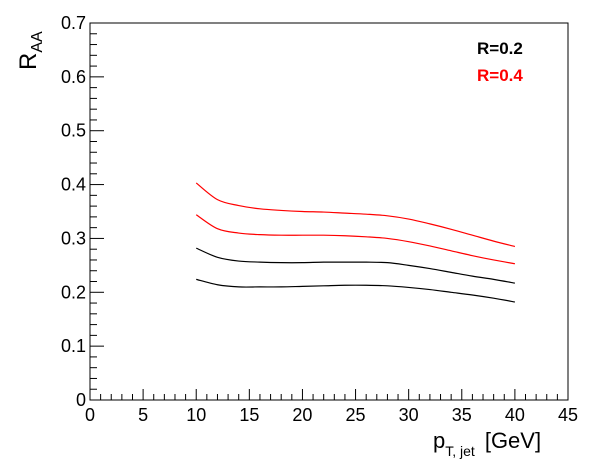 The height and width of the screenshot is (472, 596). What do you see at coordinates (73, 23) in the screenshot?
I see `y-tick-label: 0.7` at bounding box center [73, 23].